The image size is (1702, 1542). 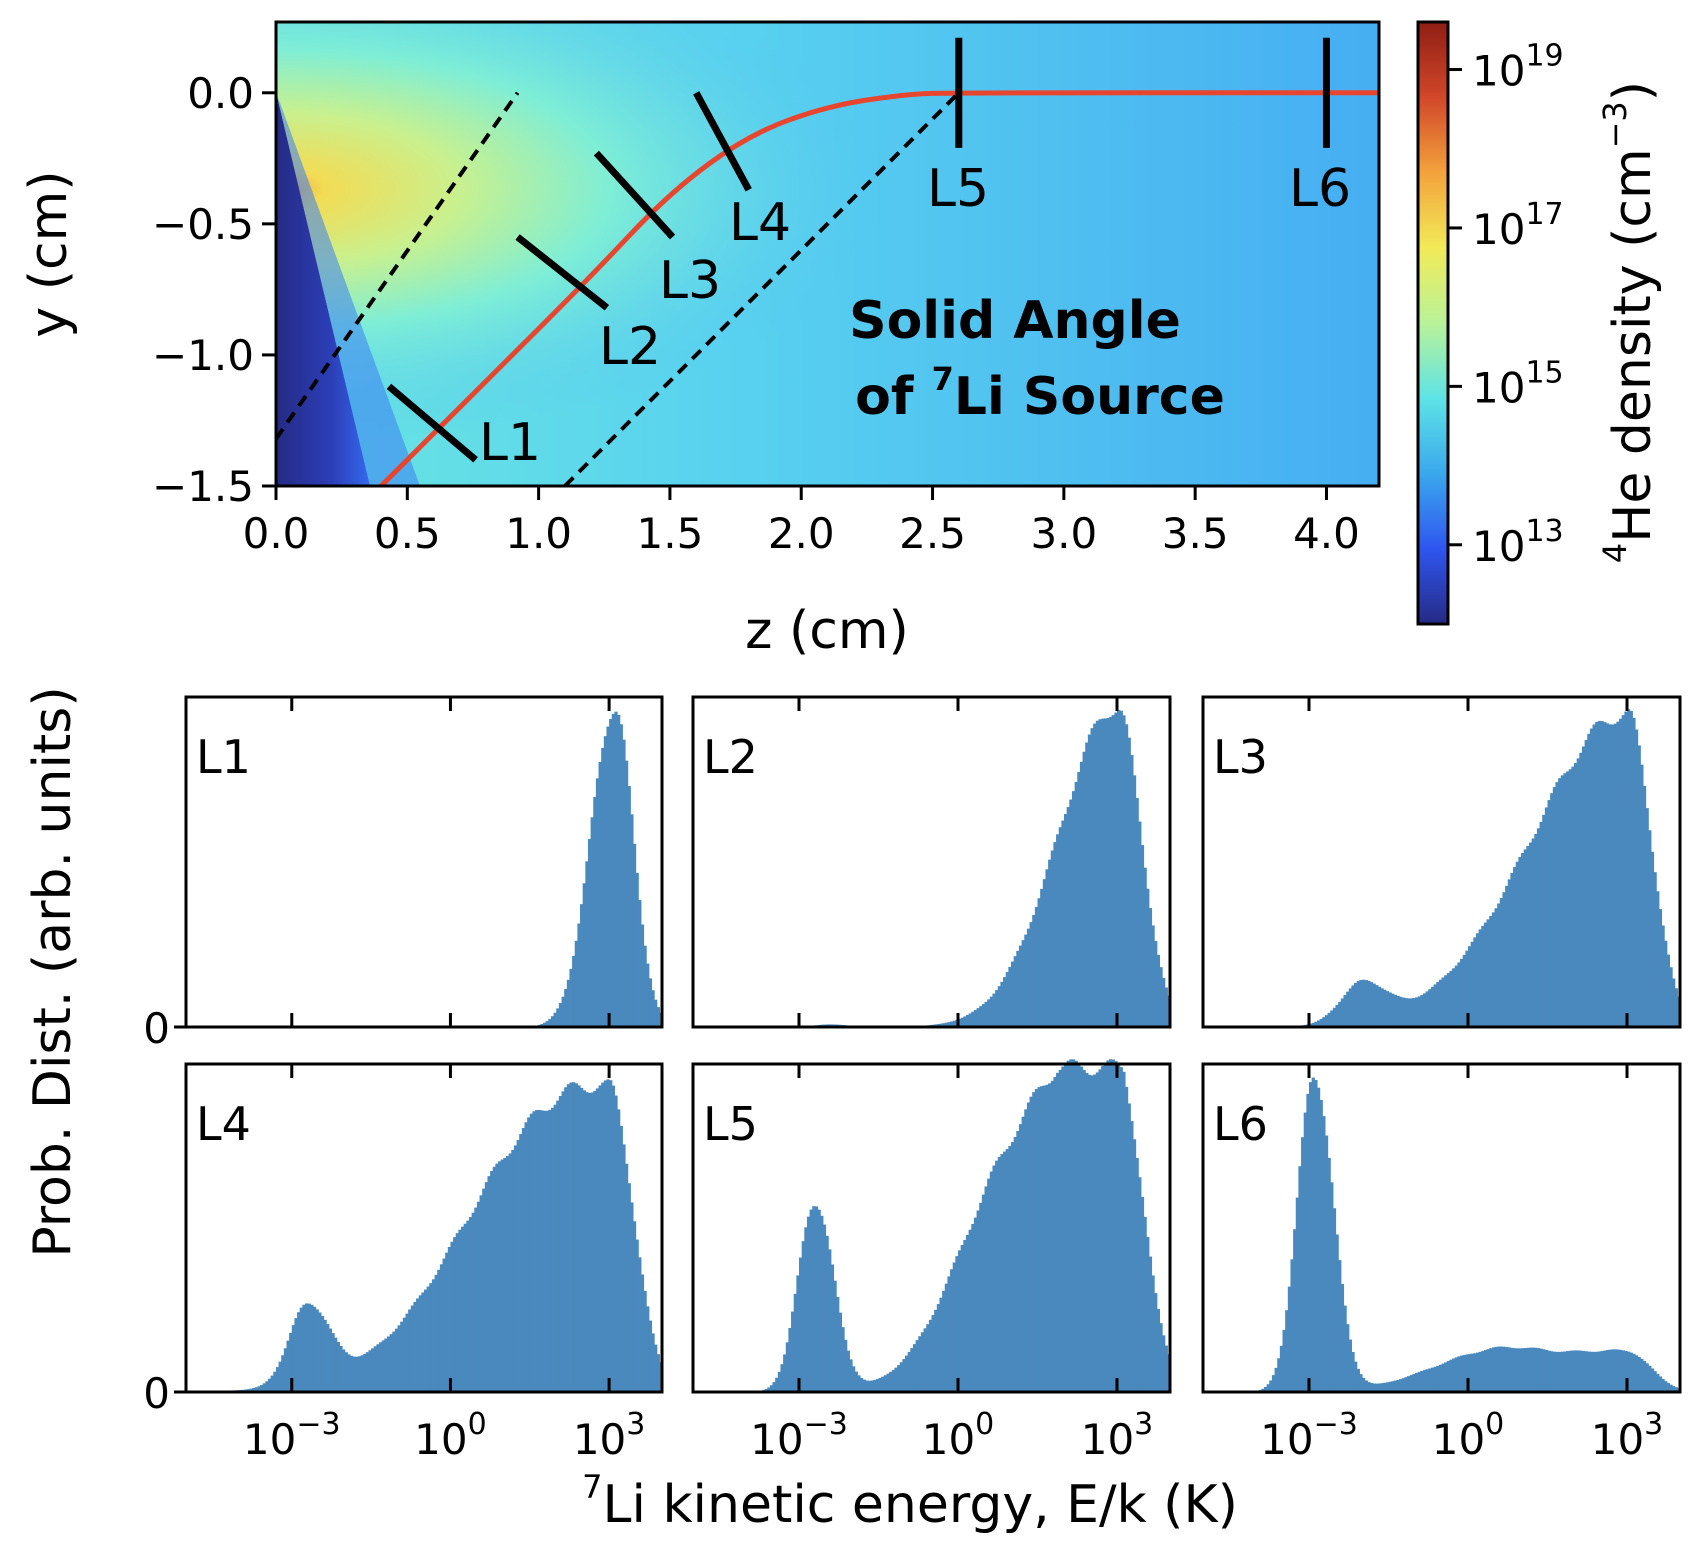 I want to click on histogram-bars, so click(x=1479, y=868).